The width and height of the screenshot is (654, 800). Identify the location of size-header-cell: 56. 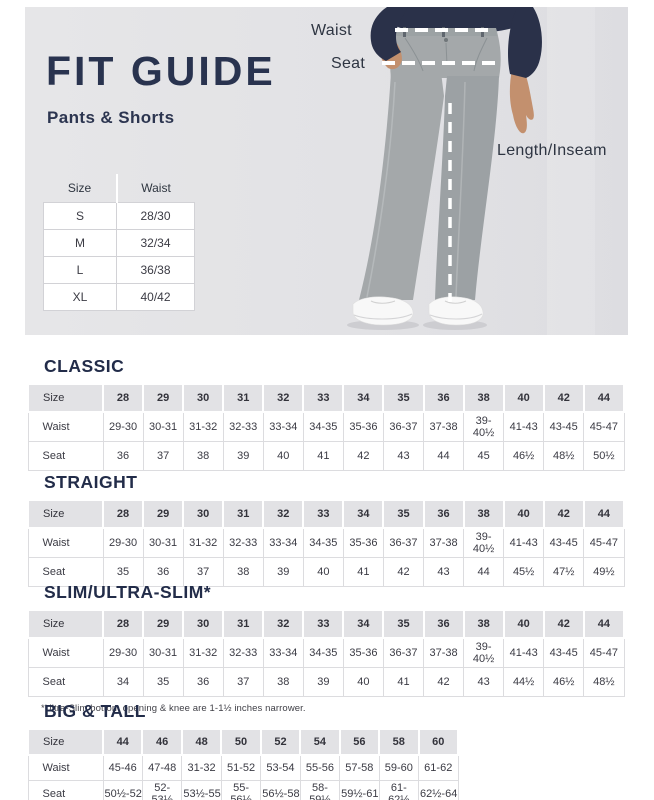
(359, 742).